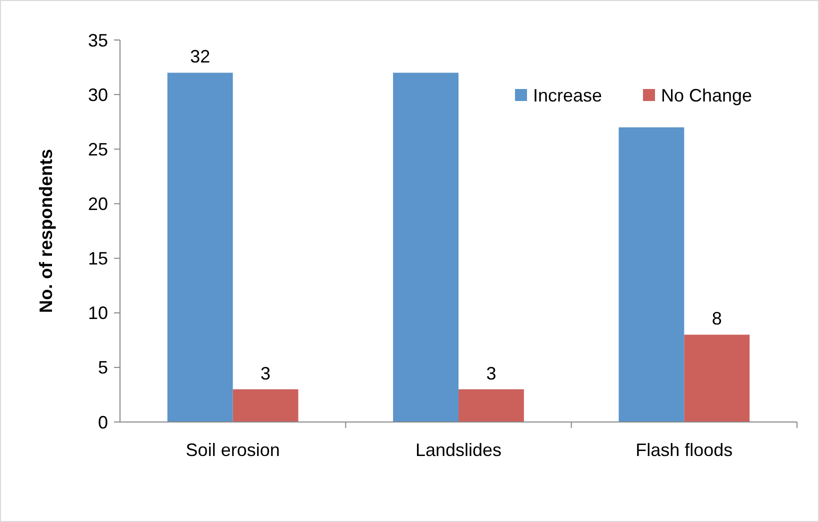 This screenshot has height=522, width=819. I want to click on y-axis-title: No. of respondents, so click(46, 231).